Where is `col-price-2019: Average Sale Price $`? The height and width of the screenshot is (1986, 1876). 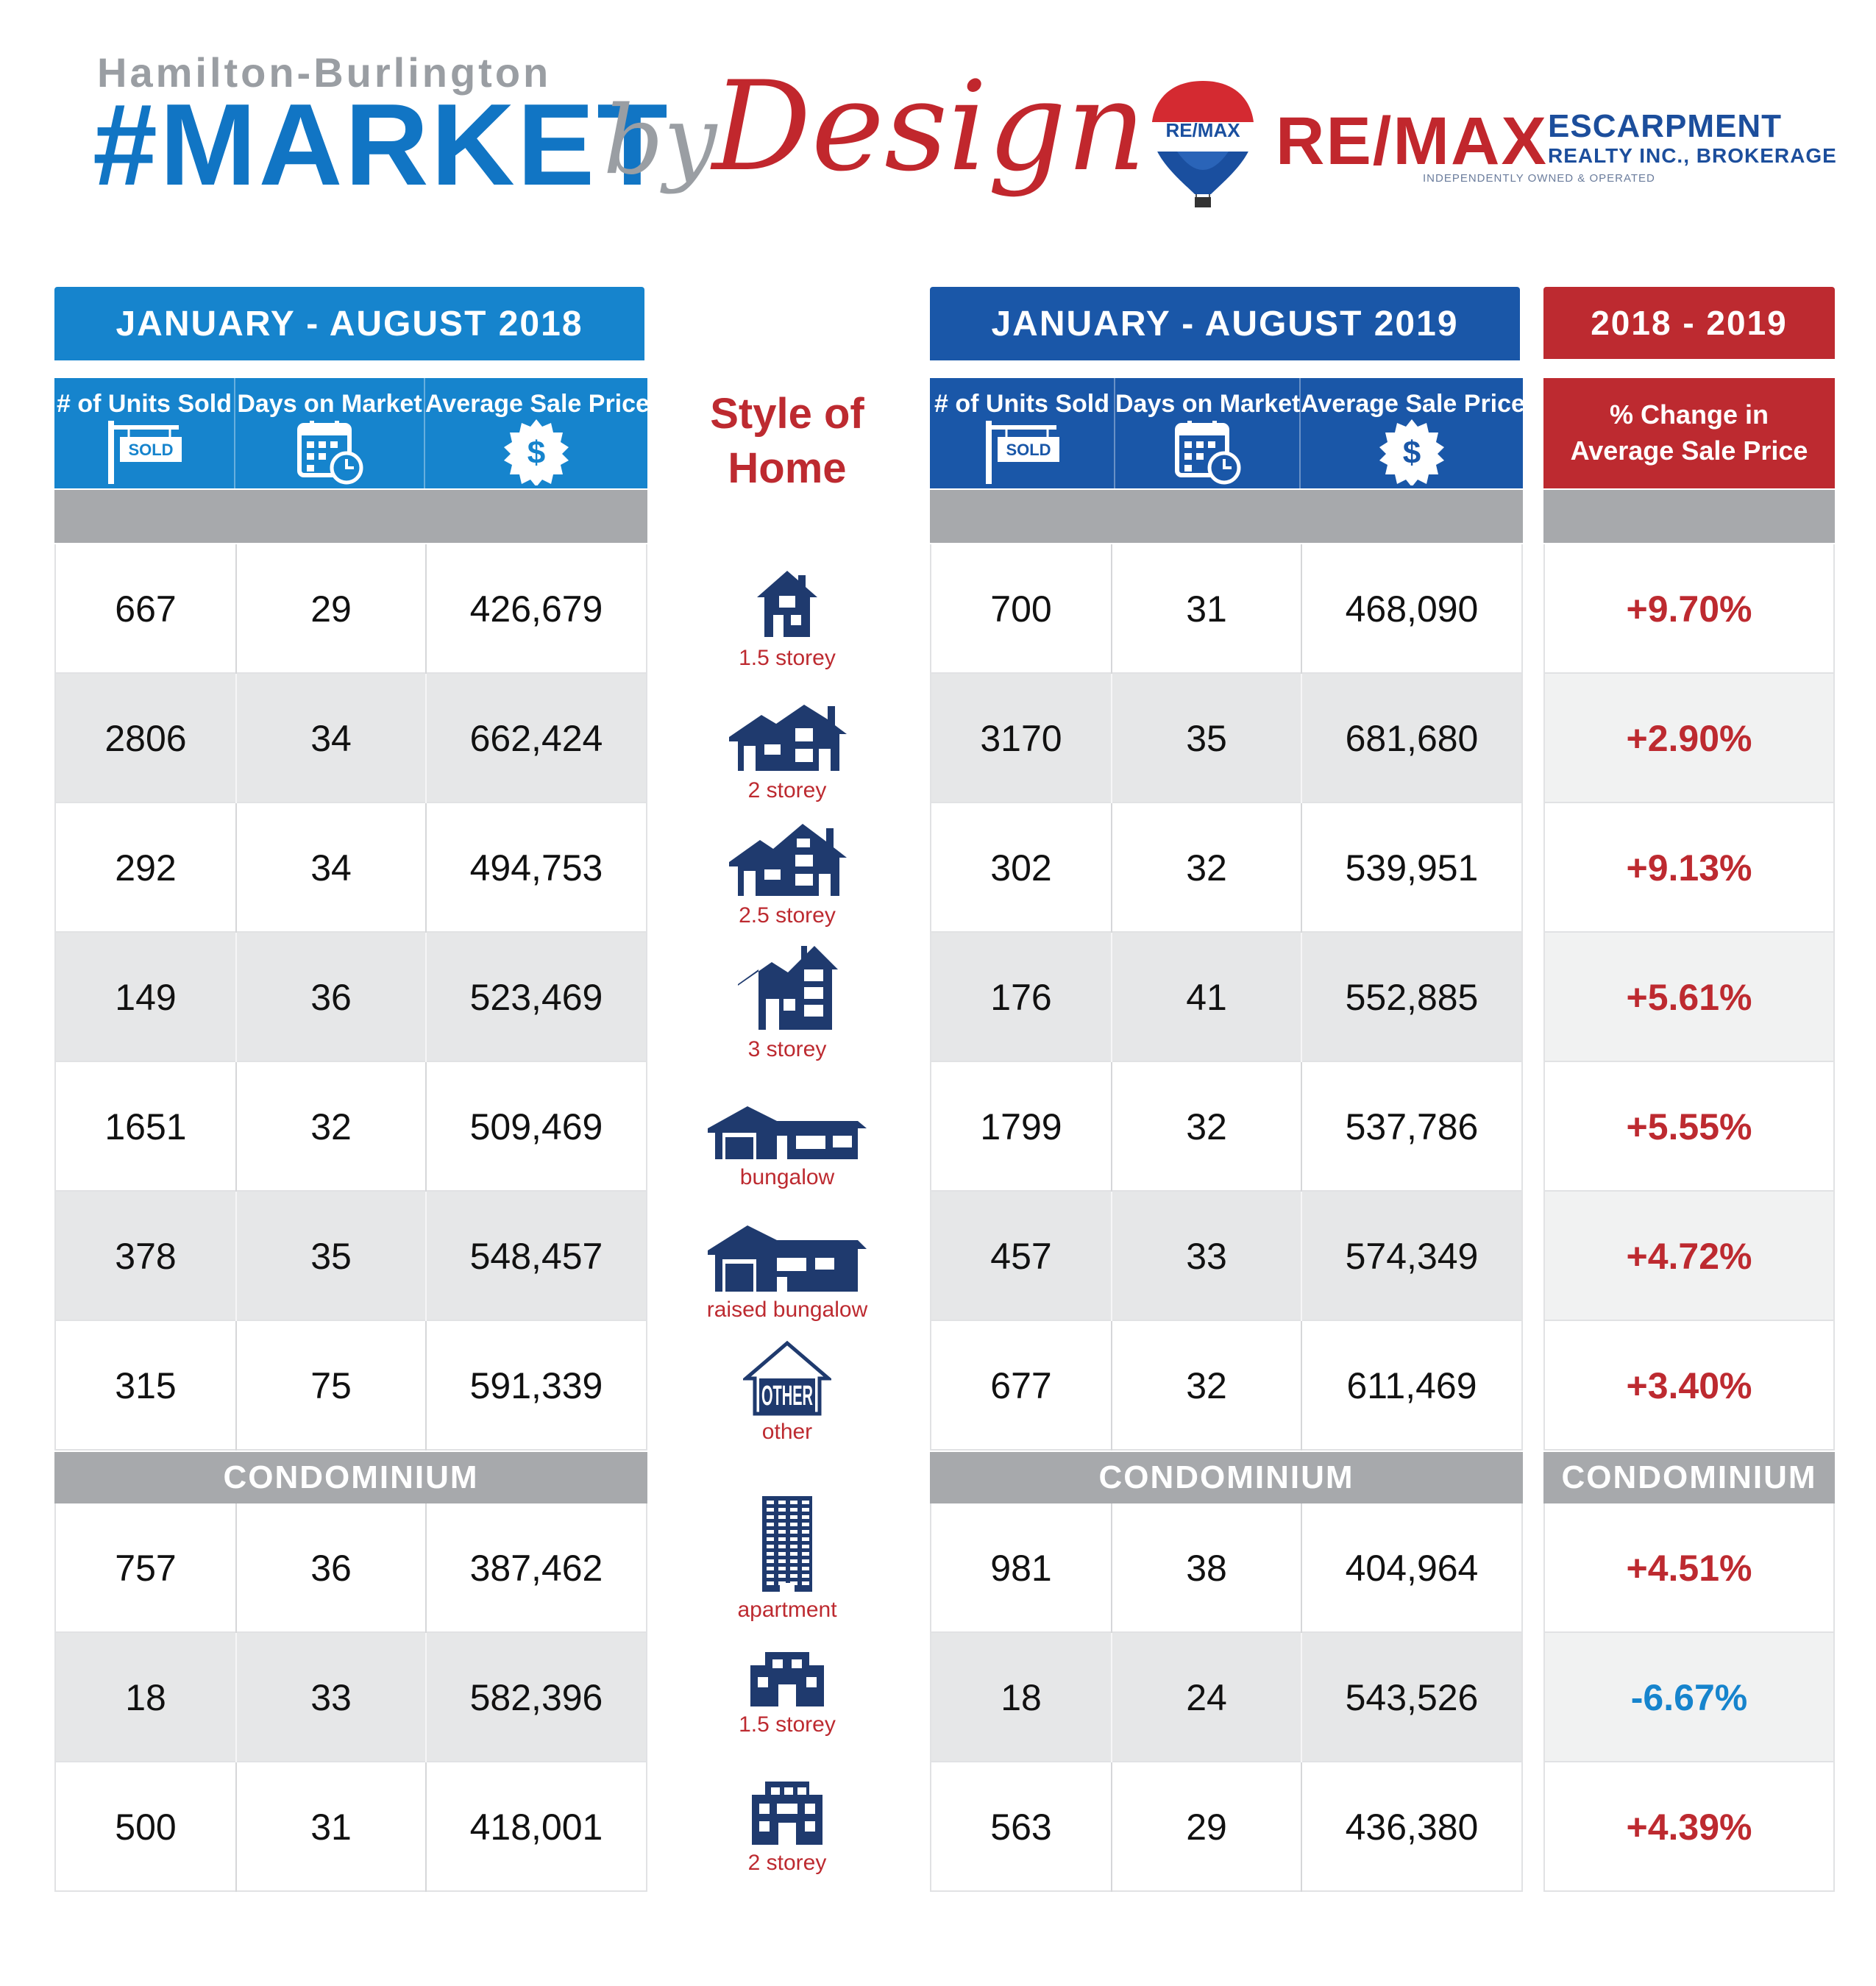
col-price-2019: Average Sale Price $ is located at coordinates (1413, 433).